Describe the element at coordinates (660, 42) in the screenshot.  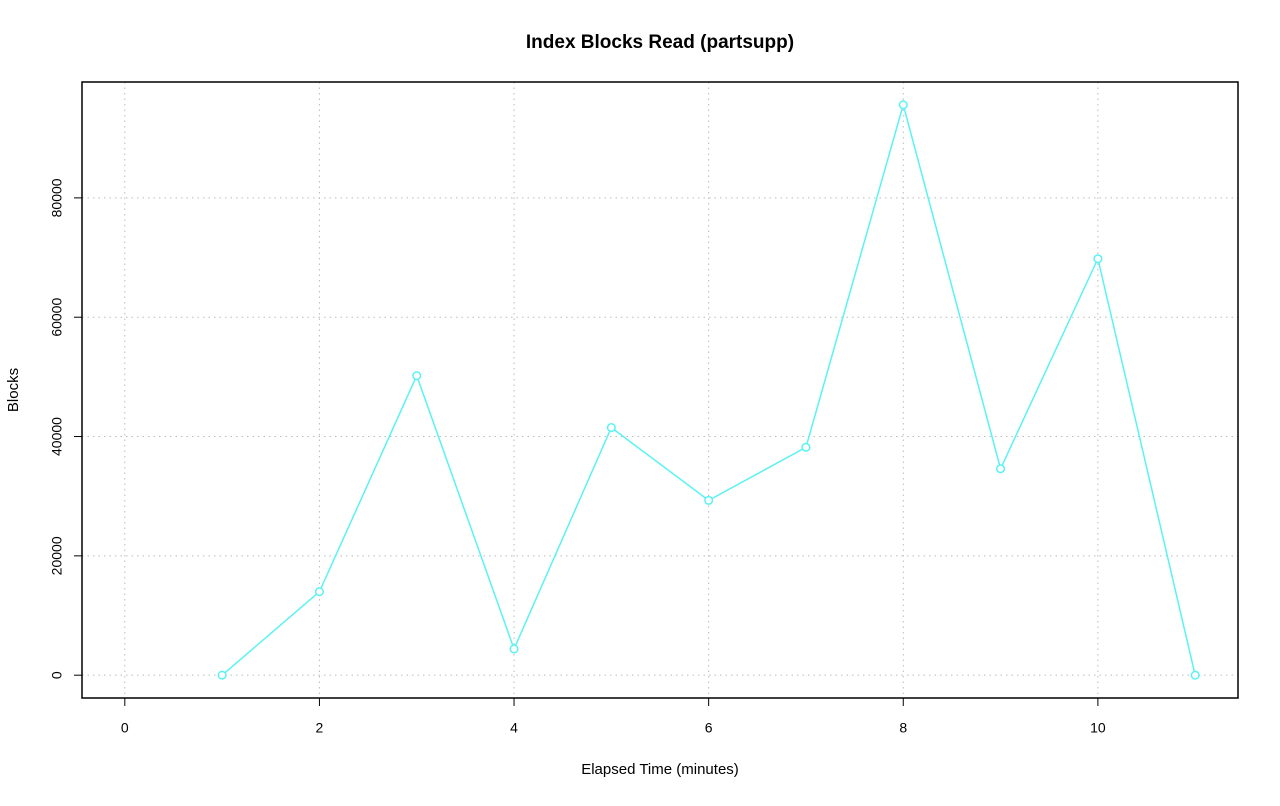
I see `chart-title: Index Blocks Read (partsupp)` at that location.